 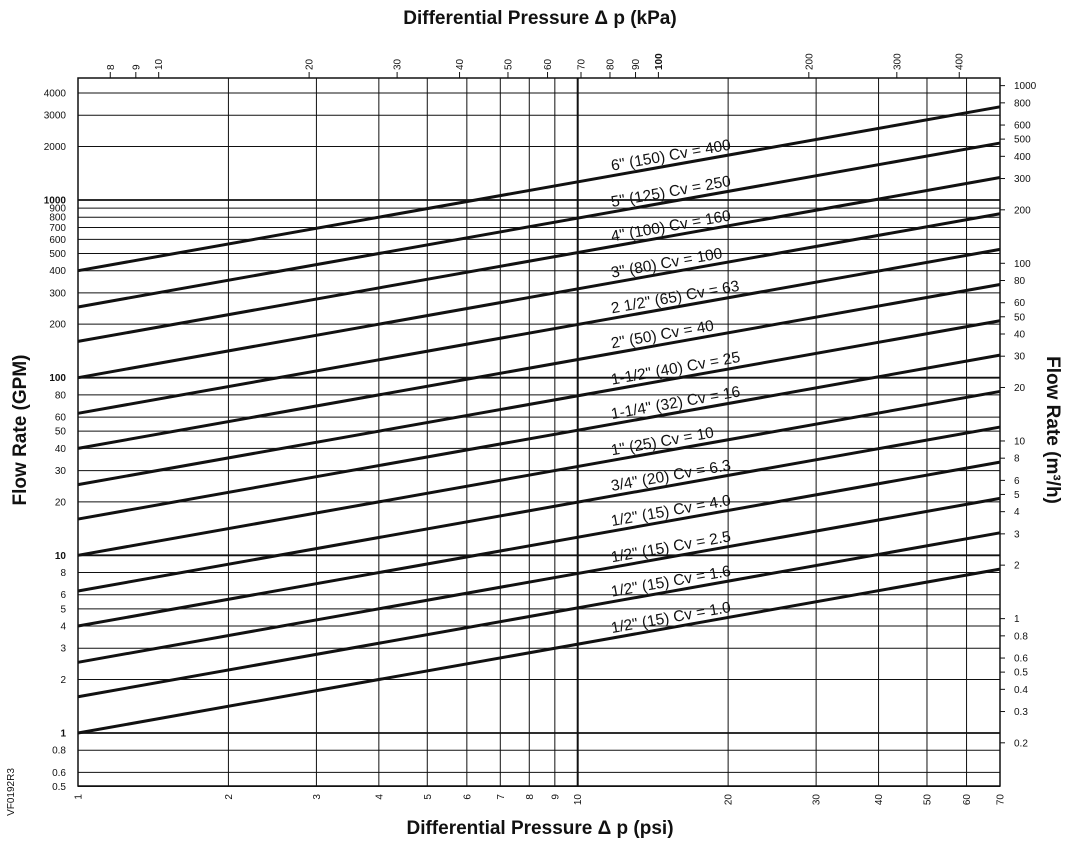 What do you see at coordinates (61, 471) in the screenshot?
I see `y-tick-label-left: 30` at bounding box center [61, 471].